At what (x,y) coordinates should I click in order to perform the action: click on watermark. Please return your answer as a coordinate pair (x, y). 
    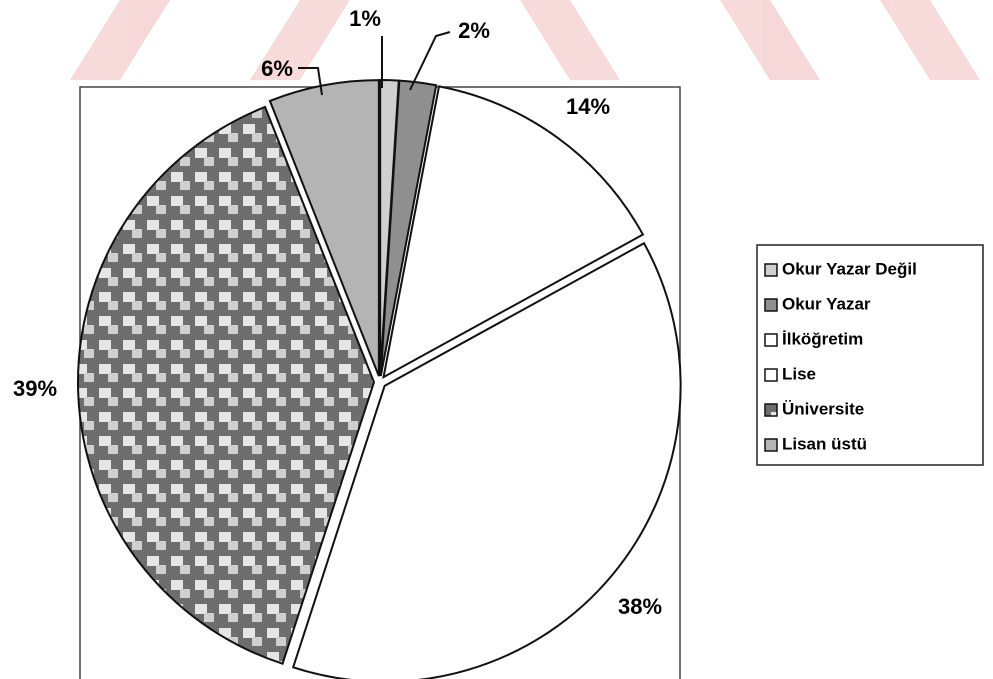
    Looking at the image, I should click on (525, 40).